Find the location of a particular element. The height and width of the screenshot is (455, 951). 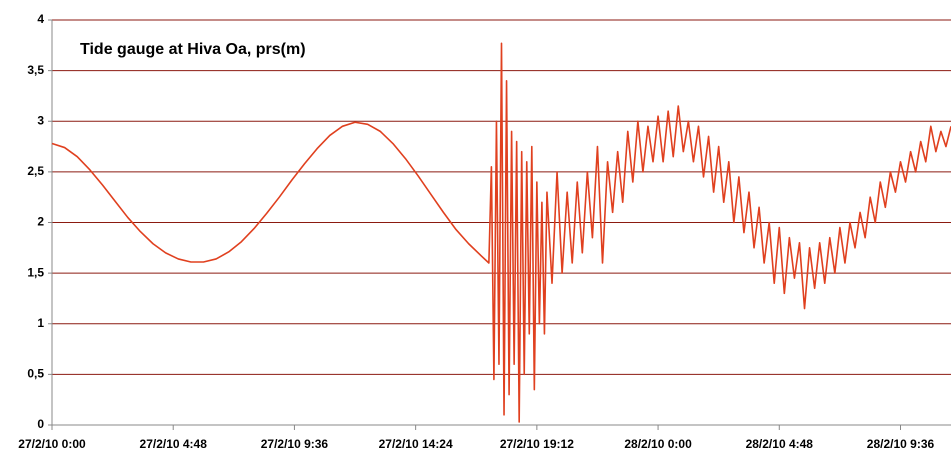

x-tick-label: 27/2/10 0:00 is located at coordinates (52, 444).